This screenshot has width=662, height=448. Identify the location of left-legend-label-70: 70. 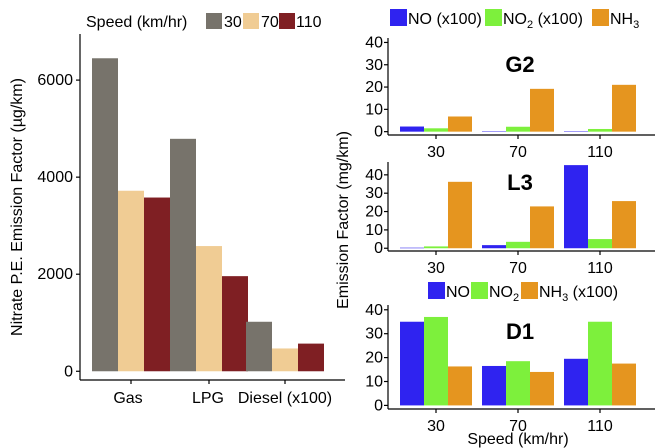
(270, 22).